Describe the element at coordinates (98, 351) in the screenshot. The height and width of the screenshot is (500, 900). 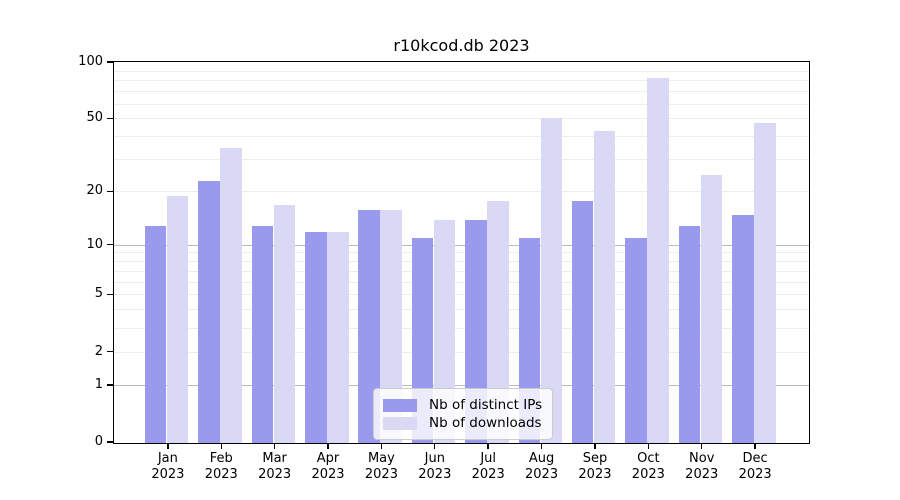
I see `y-tick-label: 2` at that location.